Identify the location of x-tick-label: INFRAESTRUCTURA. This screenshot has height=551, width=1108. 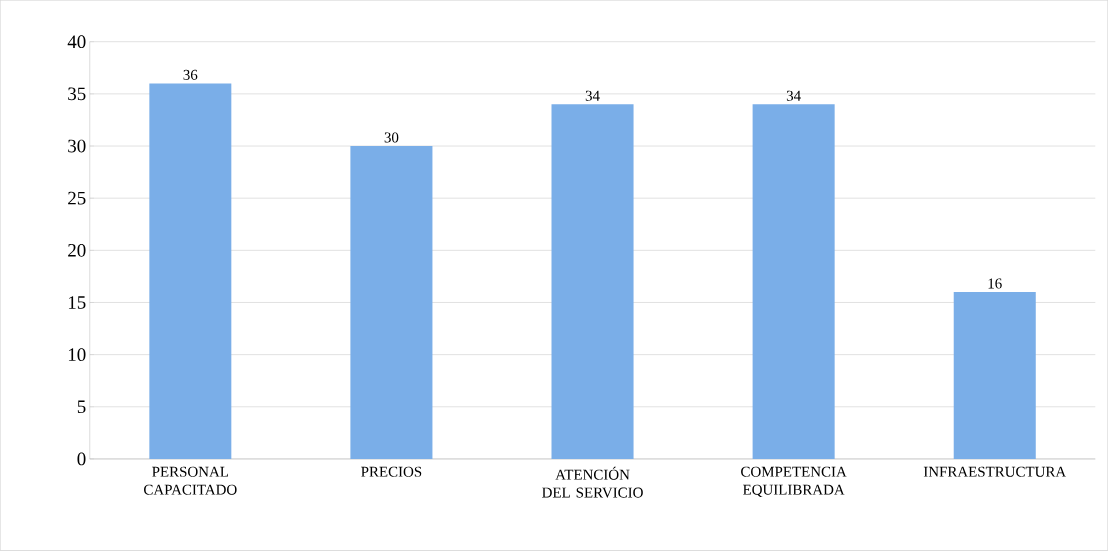
(995, 471).